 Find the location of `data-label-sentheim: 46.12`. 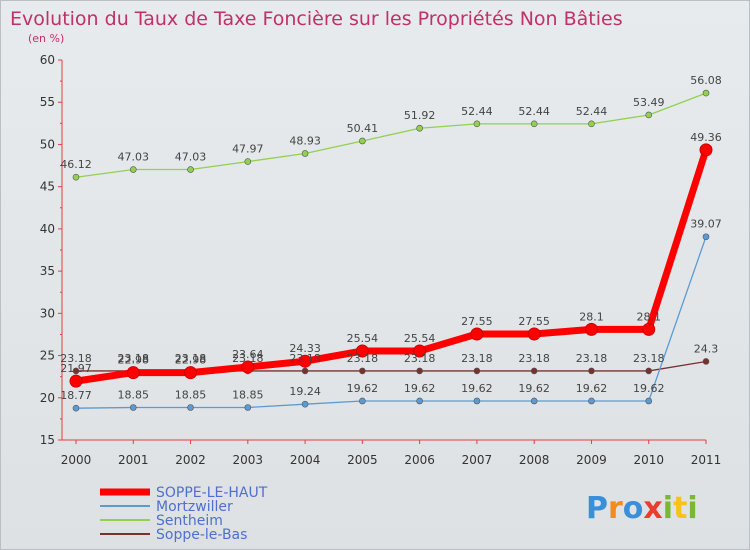

data-label-sentheim: 46.12 is located at coordinates (76, 164).